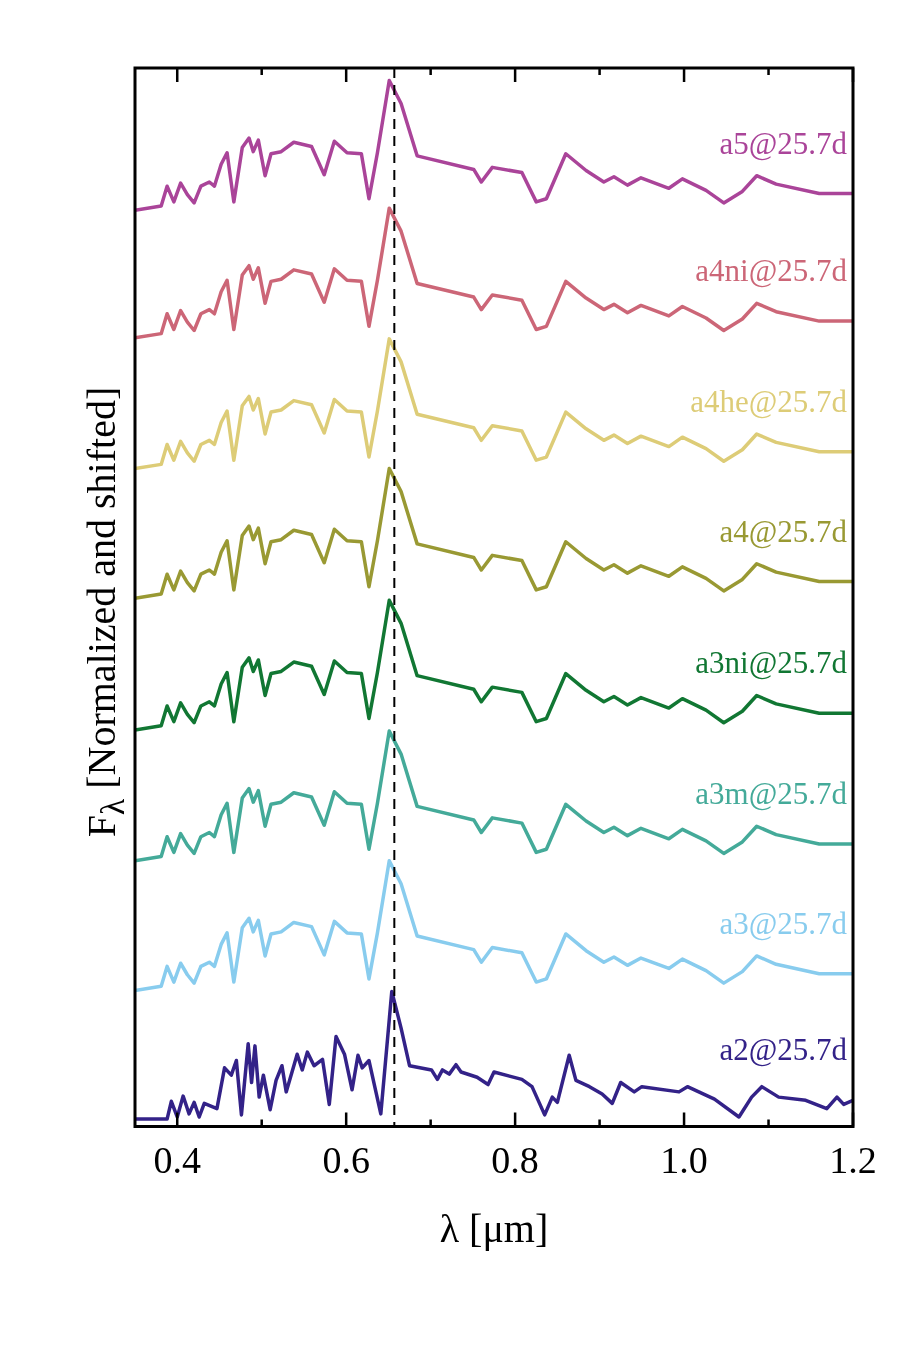 This screenshot has width=900, height=1350. Describe the element at coordinates (684, 1160) in the screenshot. I see `x-tick-label: 1.0` at that location.